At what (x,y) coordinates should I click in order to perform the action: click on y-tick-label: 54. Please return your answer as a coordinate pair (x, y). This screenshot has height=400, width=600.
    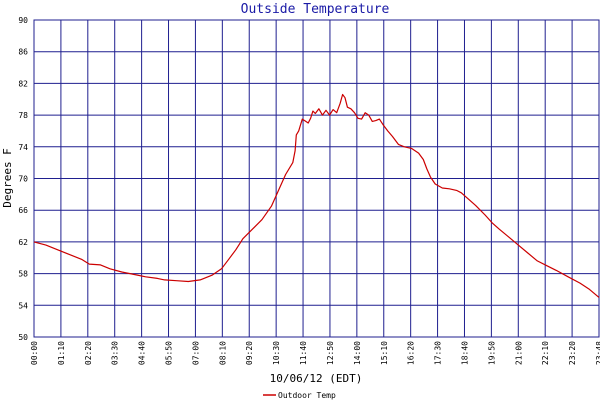
    Looking at the image, I should click on (23, 305).